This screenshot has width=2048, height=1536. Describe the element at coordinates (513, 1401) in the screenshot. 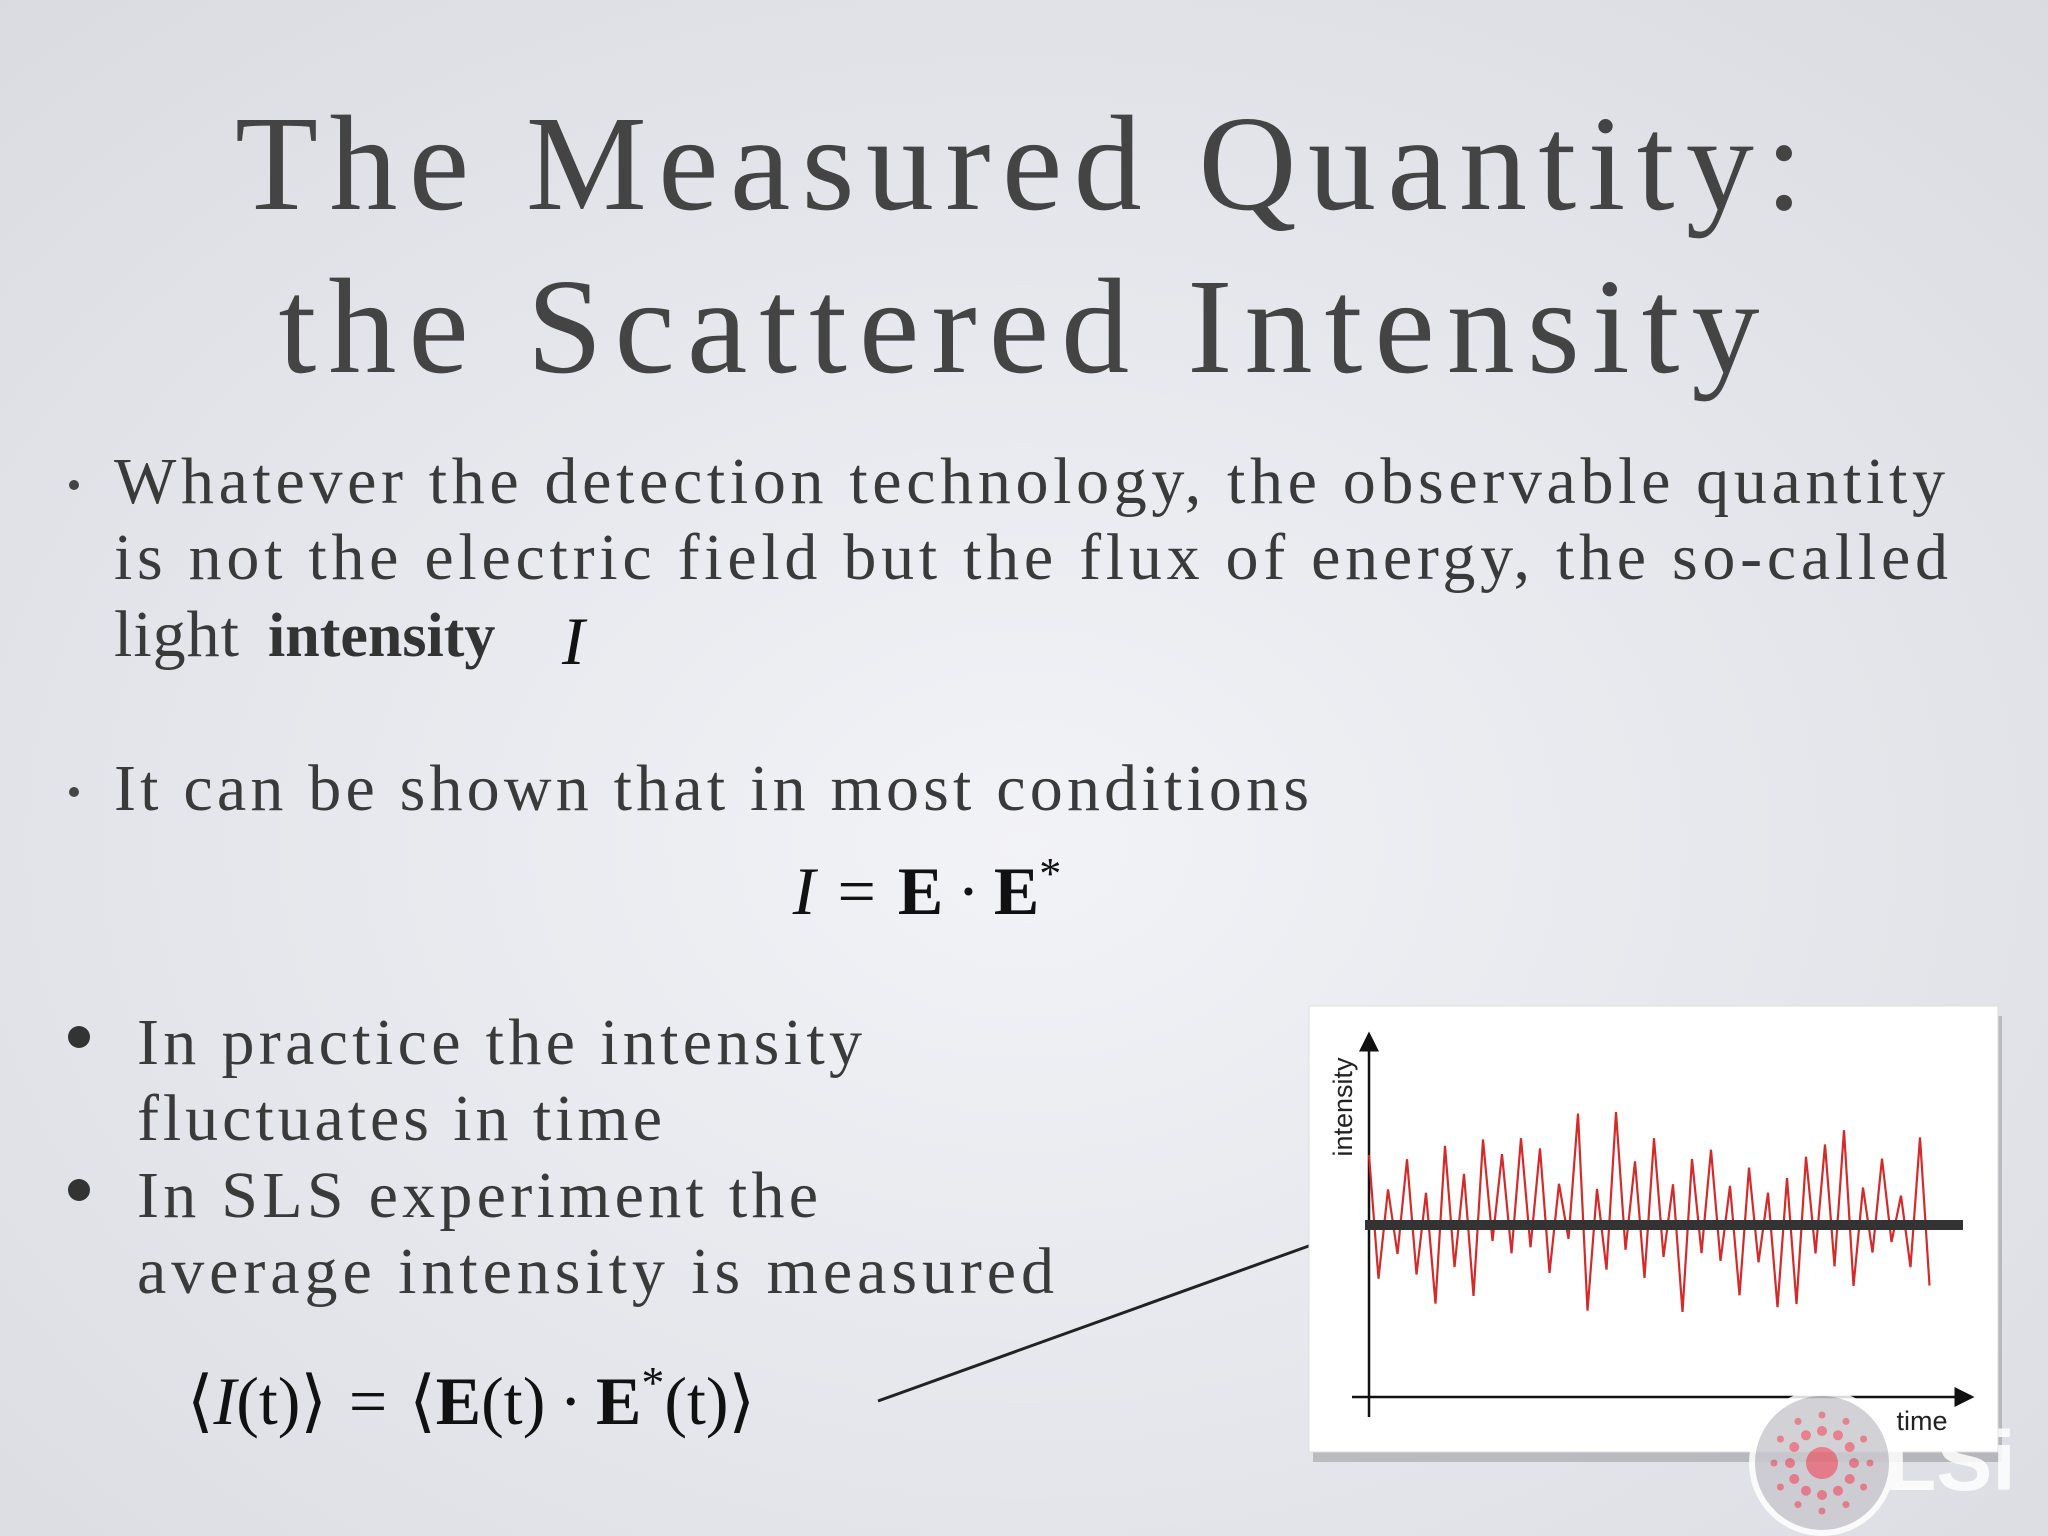

I see `eq-token: (t)` at that location.